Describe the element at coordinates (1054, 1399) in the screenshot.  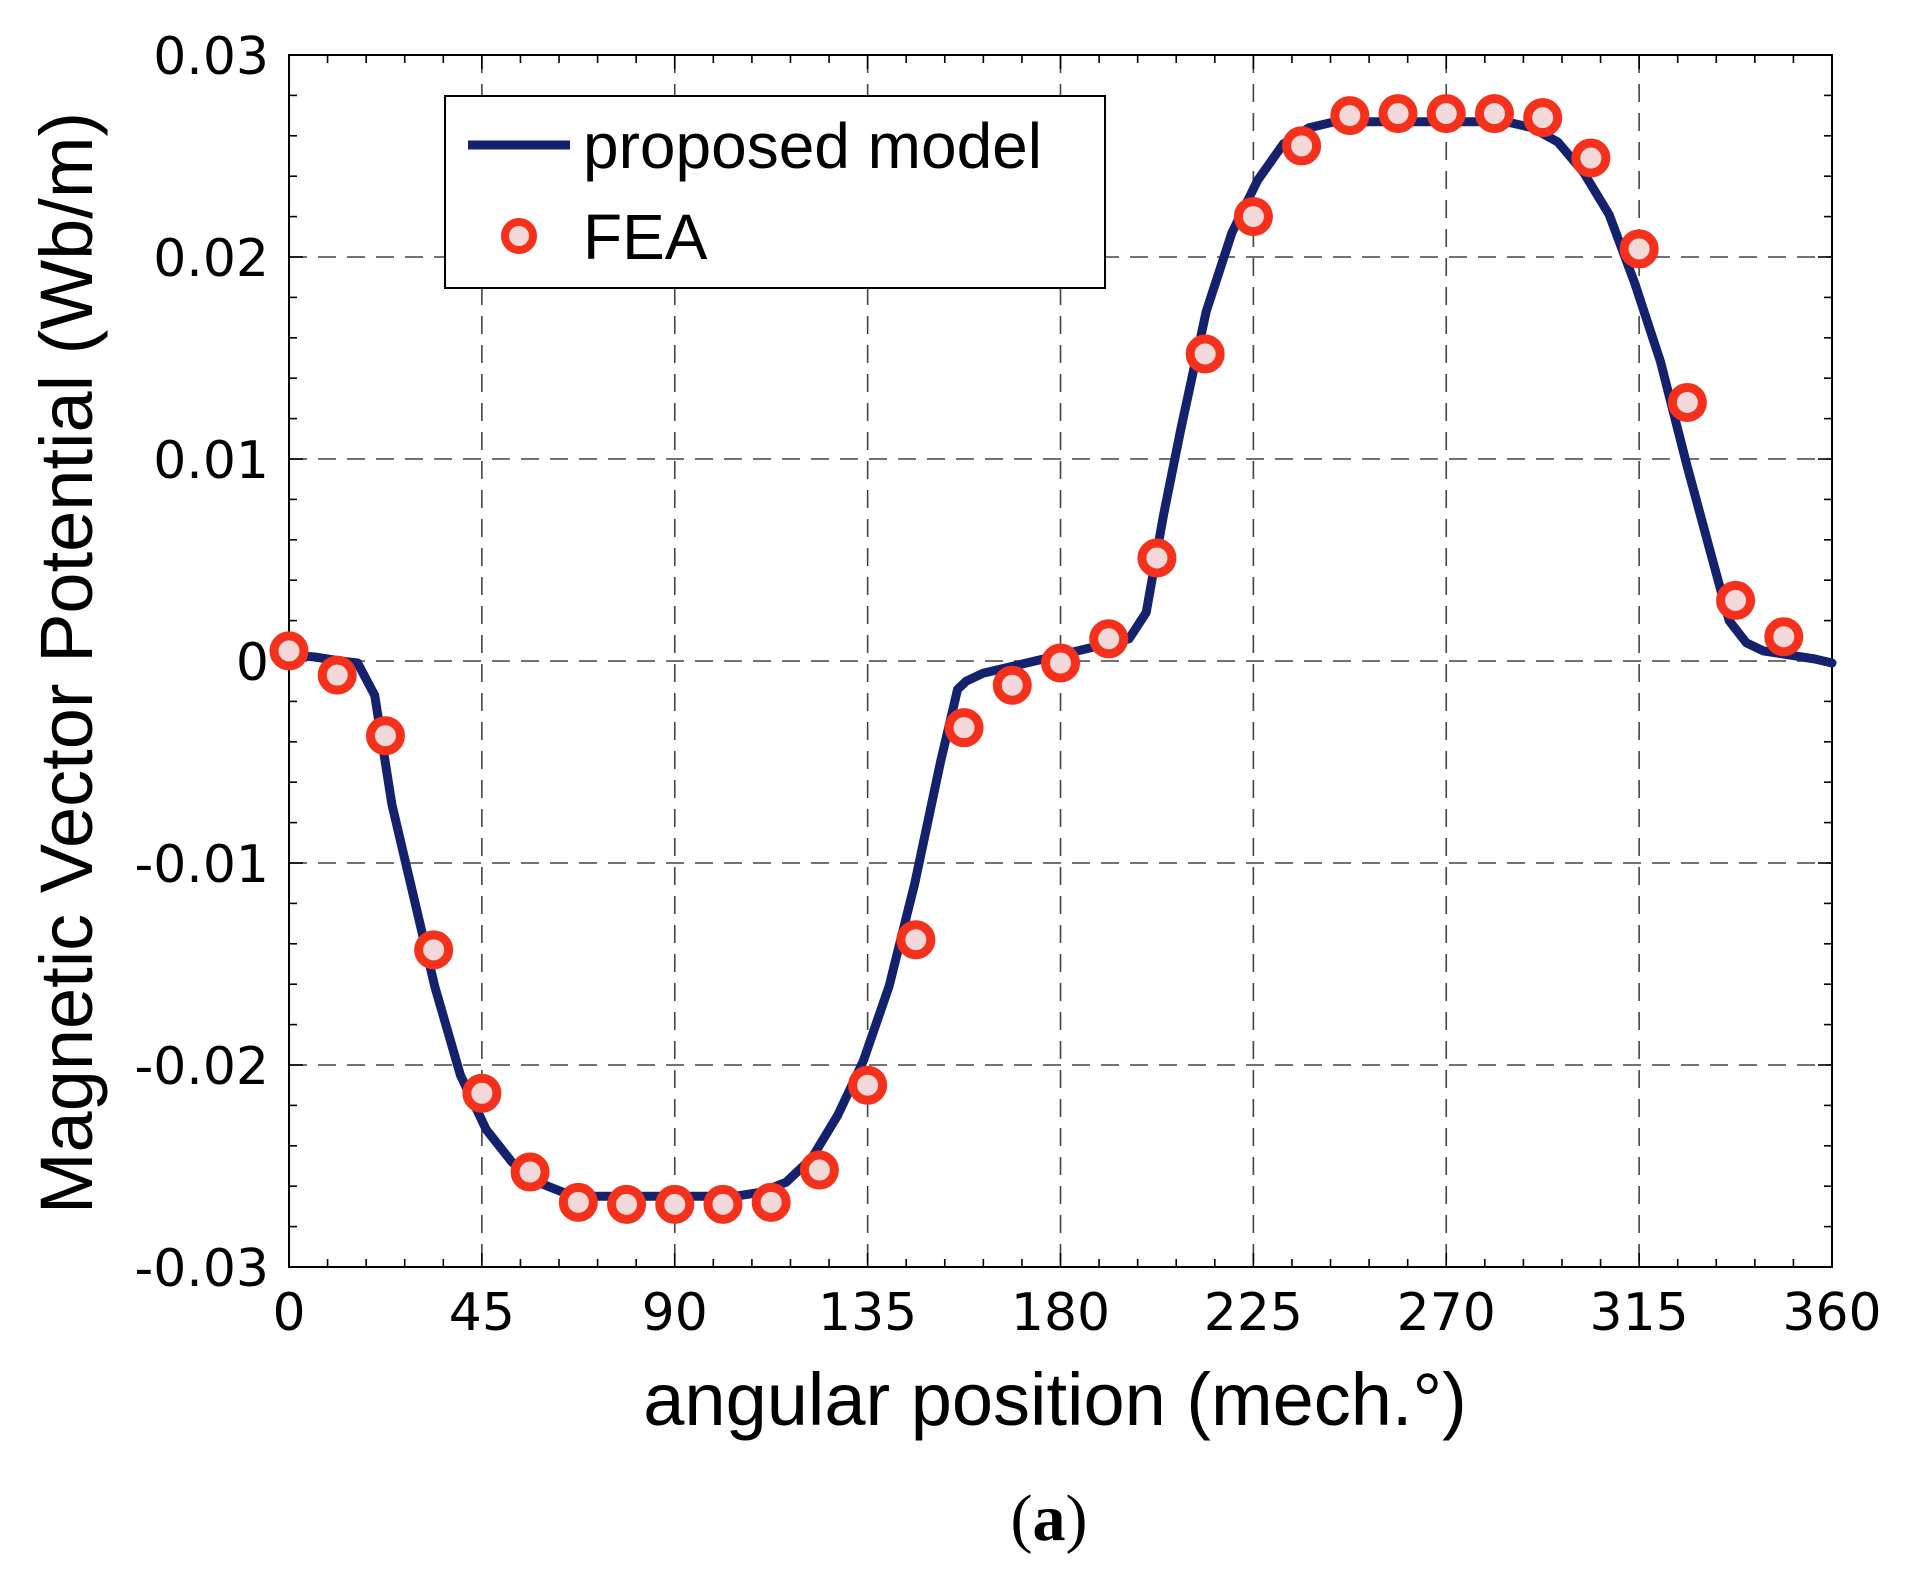
I see `x-axis-label: angular position (mech.°)` at that location.